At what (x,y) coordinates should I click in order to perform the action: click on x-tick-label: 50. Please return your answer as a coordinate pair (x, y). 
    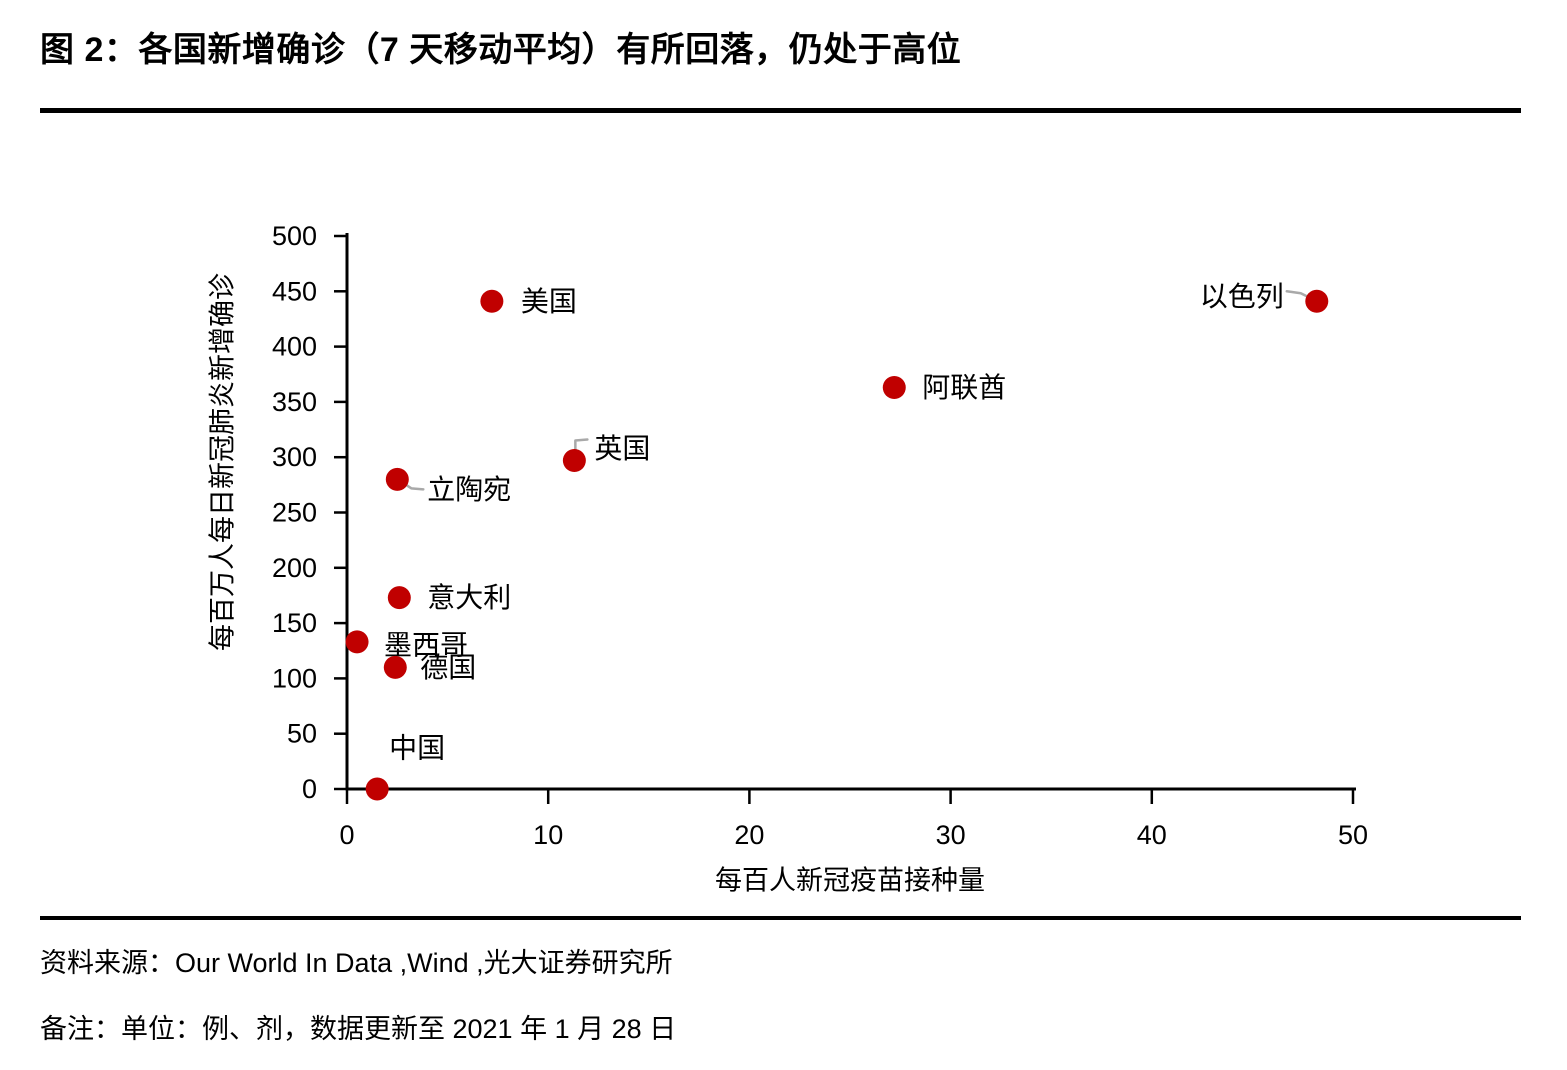
    Looking at the image, I should click on (1353, 835).